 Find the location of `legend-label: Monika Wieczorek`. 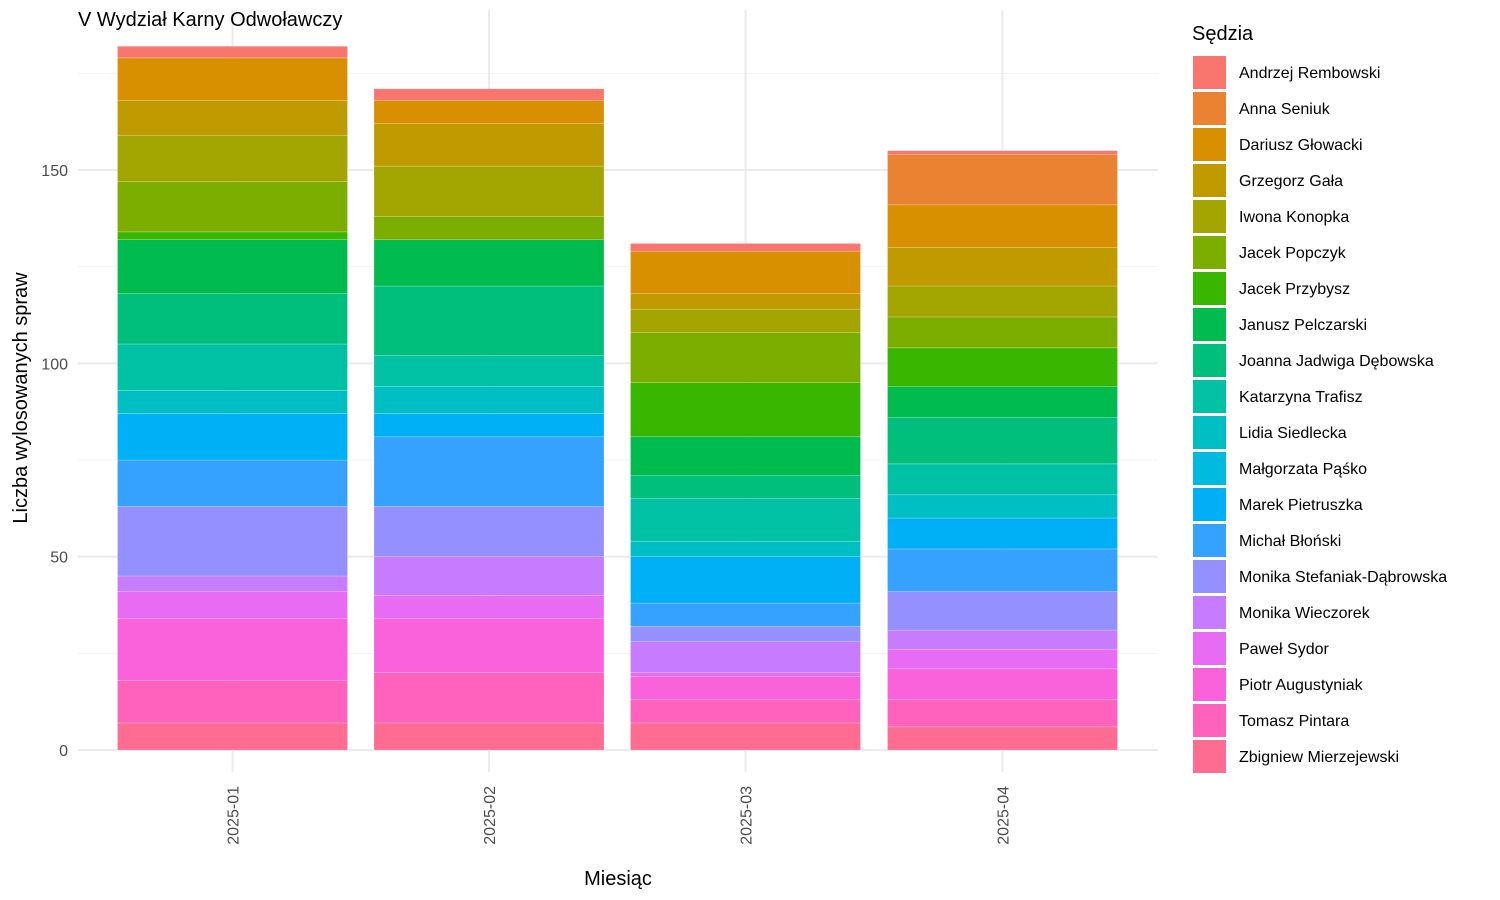

legend-label: Monika Wieczorek is located at coordinates (1305, 613).